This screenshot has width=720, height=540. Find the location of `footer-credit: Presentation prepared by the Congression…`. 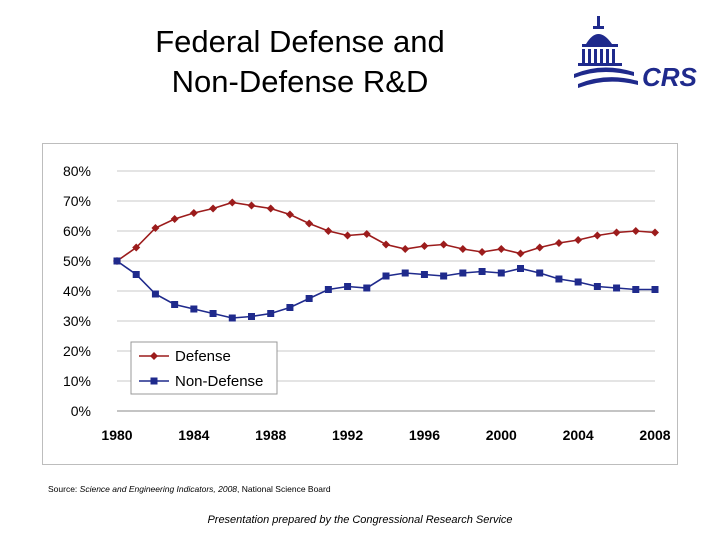

footer-credit: Presentation prepared by the Congression… is located at coordinates (360, 520).